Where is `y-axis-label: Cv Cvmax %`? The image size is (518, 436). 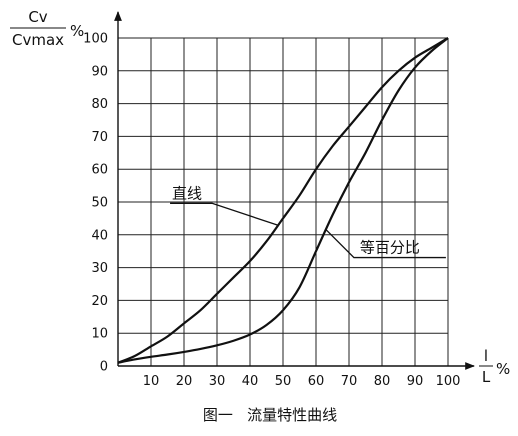
y-axis-label: Cv Cvmax % is located at coordinates (47, 28).